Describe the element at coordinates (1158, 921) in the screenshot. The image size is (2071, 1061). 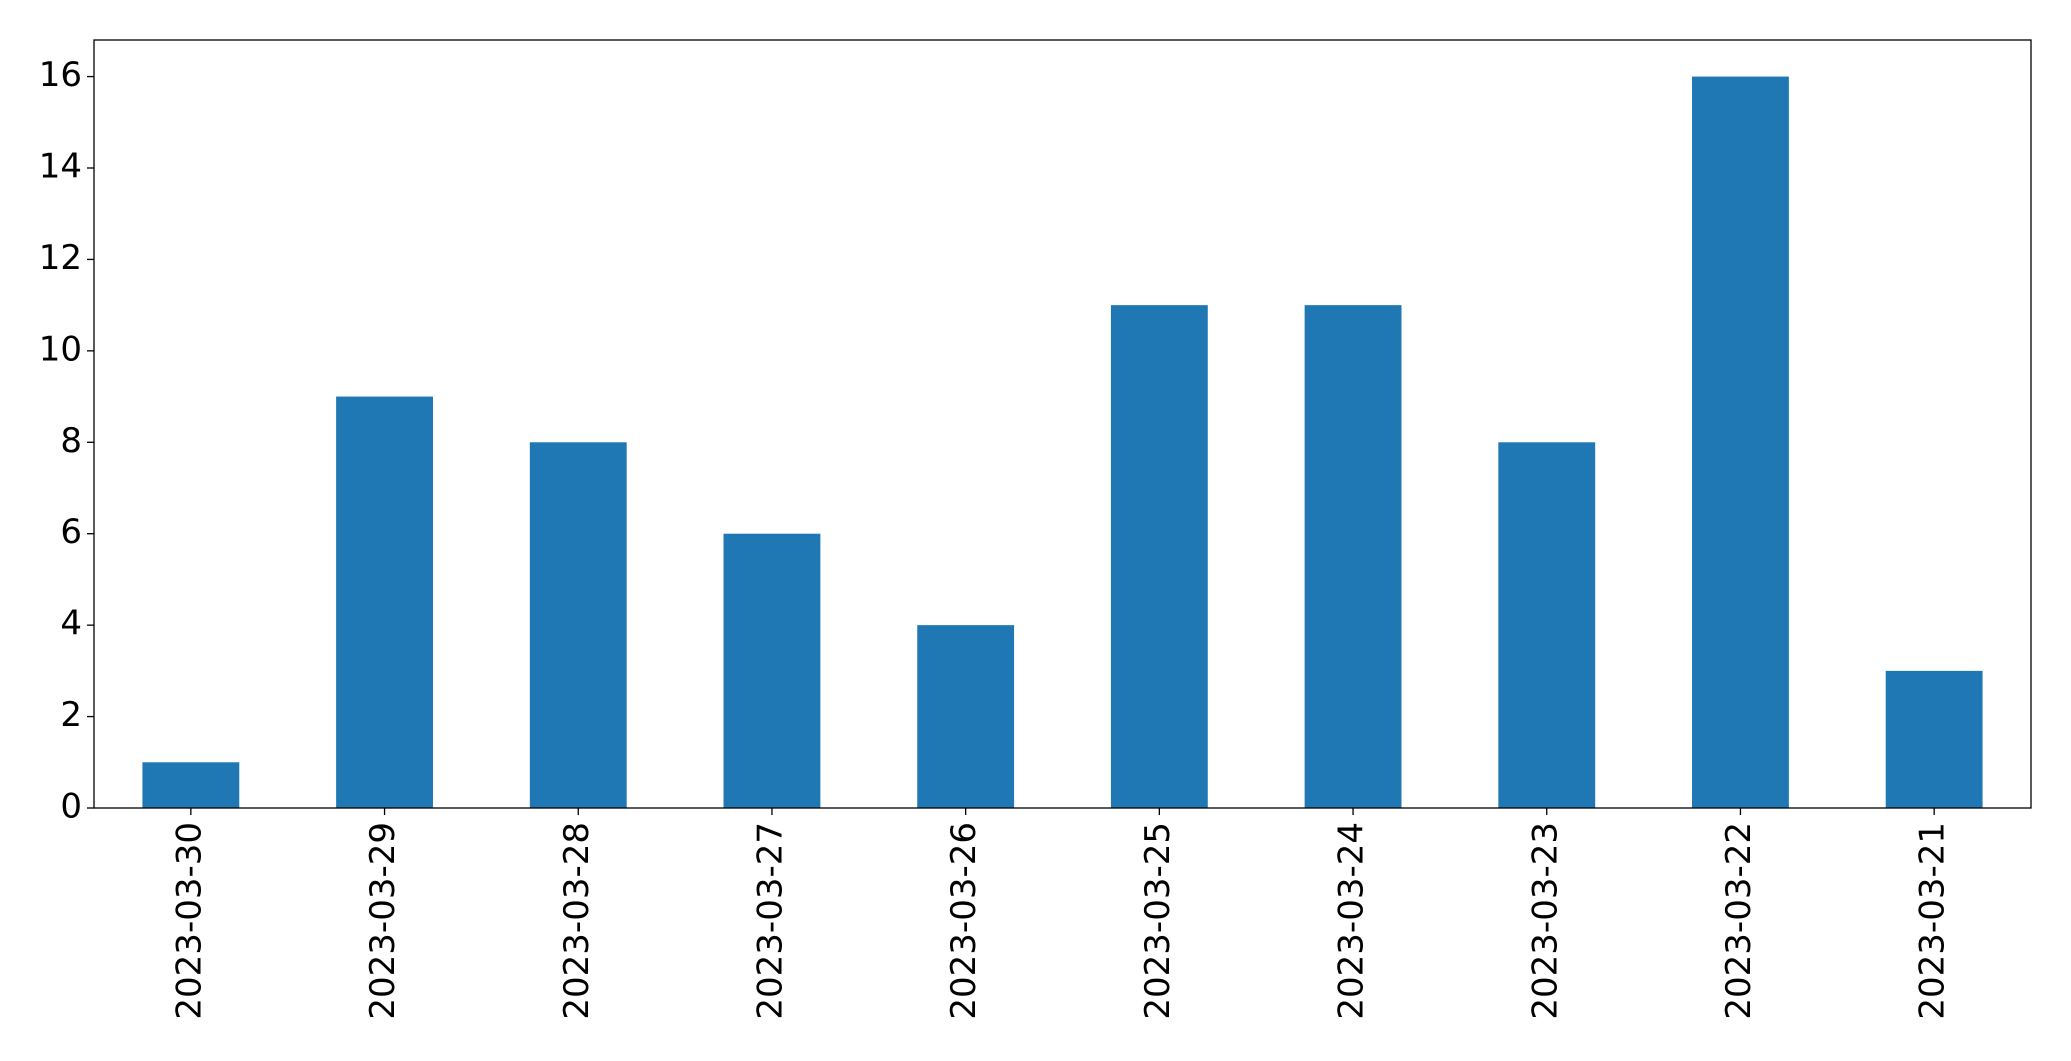
I see `x-tick-label: 2023-03-25` at that location.